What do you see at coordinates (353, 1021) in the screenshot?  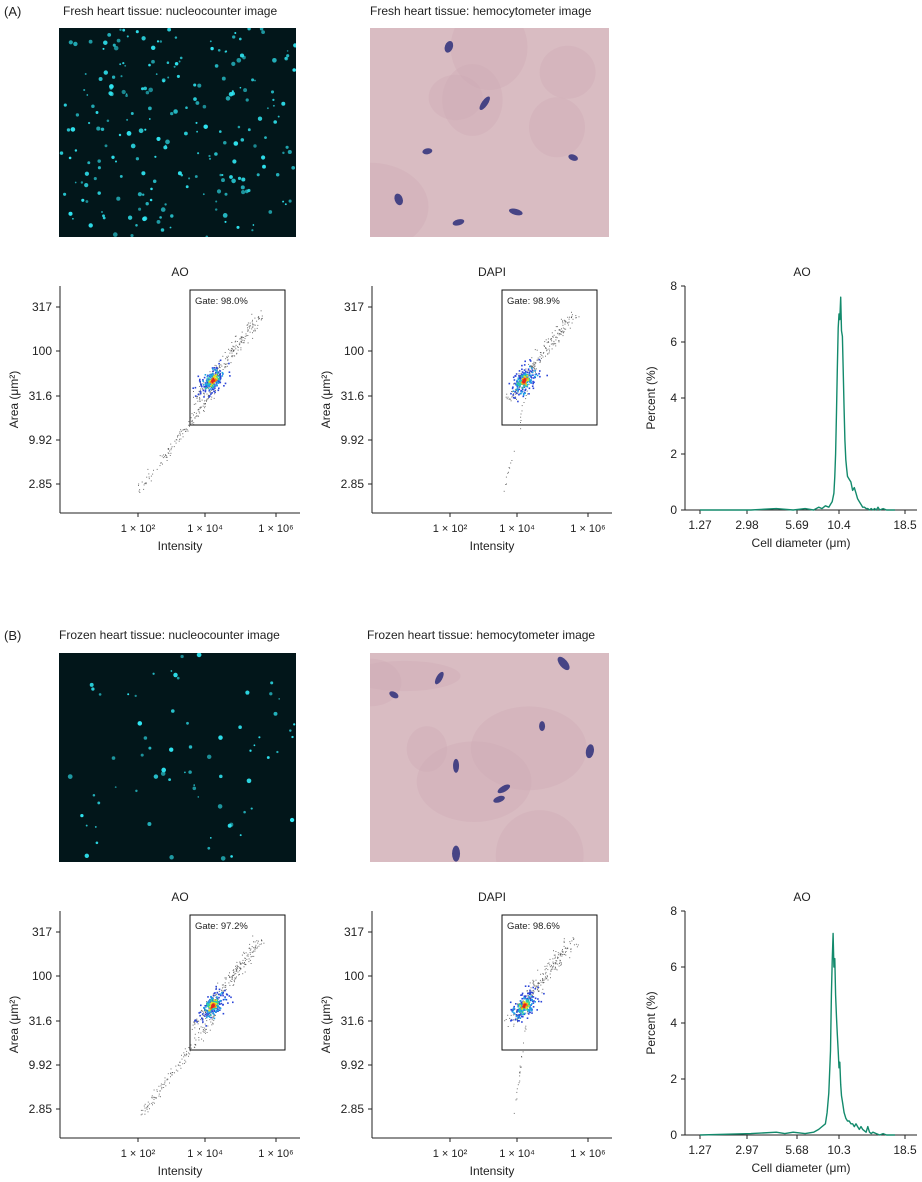 I see `y-tick-label: 31.6` at bounding box center [353, 1021].